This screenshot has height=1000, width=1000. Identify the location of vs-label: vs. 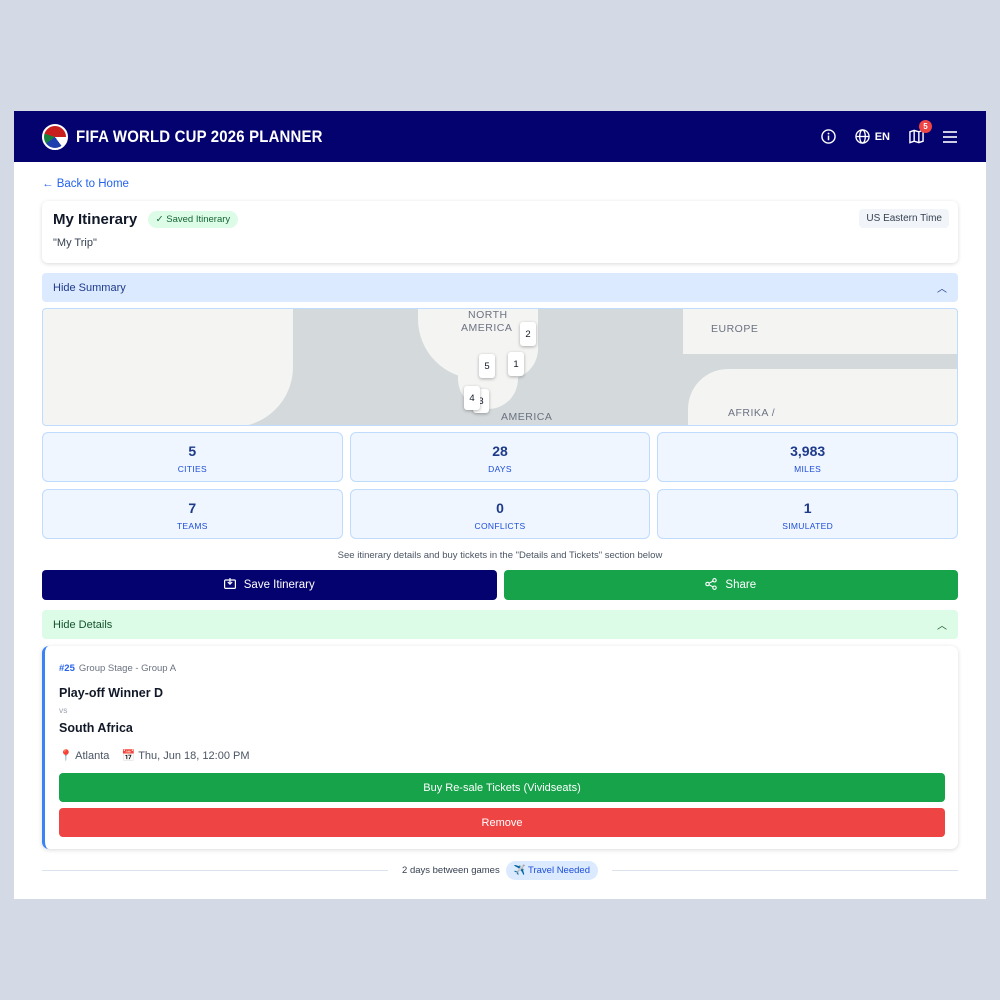
(63, 710).